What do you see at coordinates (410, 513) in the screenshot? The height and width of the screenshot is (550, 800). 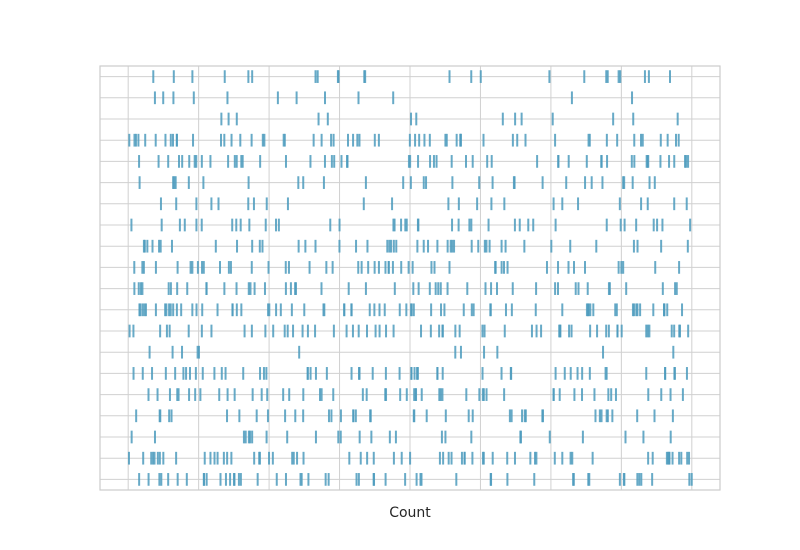 I see `x-axis-label: Count` at bounding box center [410, 513].